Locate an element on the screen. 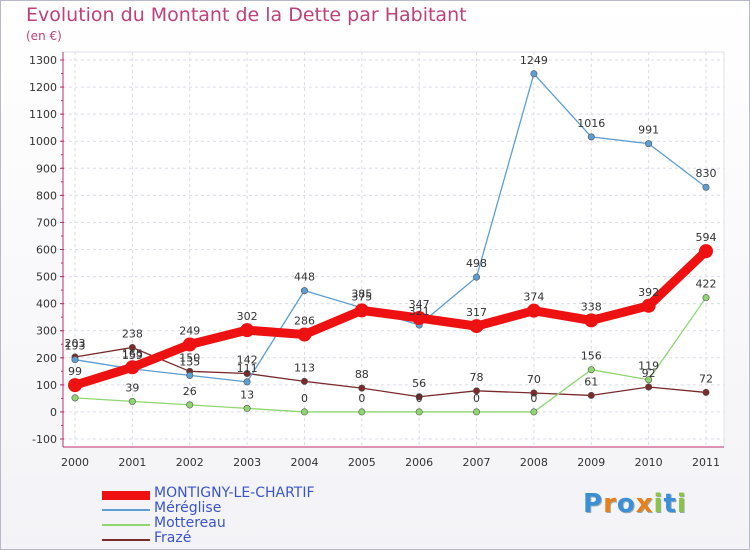 The height and width of the screenshot is (550, 750). x-tick-label: 2008 is located at coordinates (534, 462).